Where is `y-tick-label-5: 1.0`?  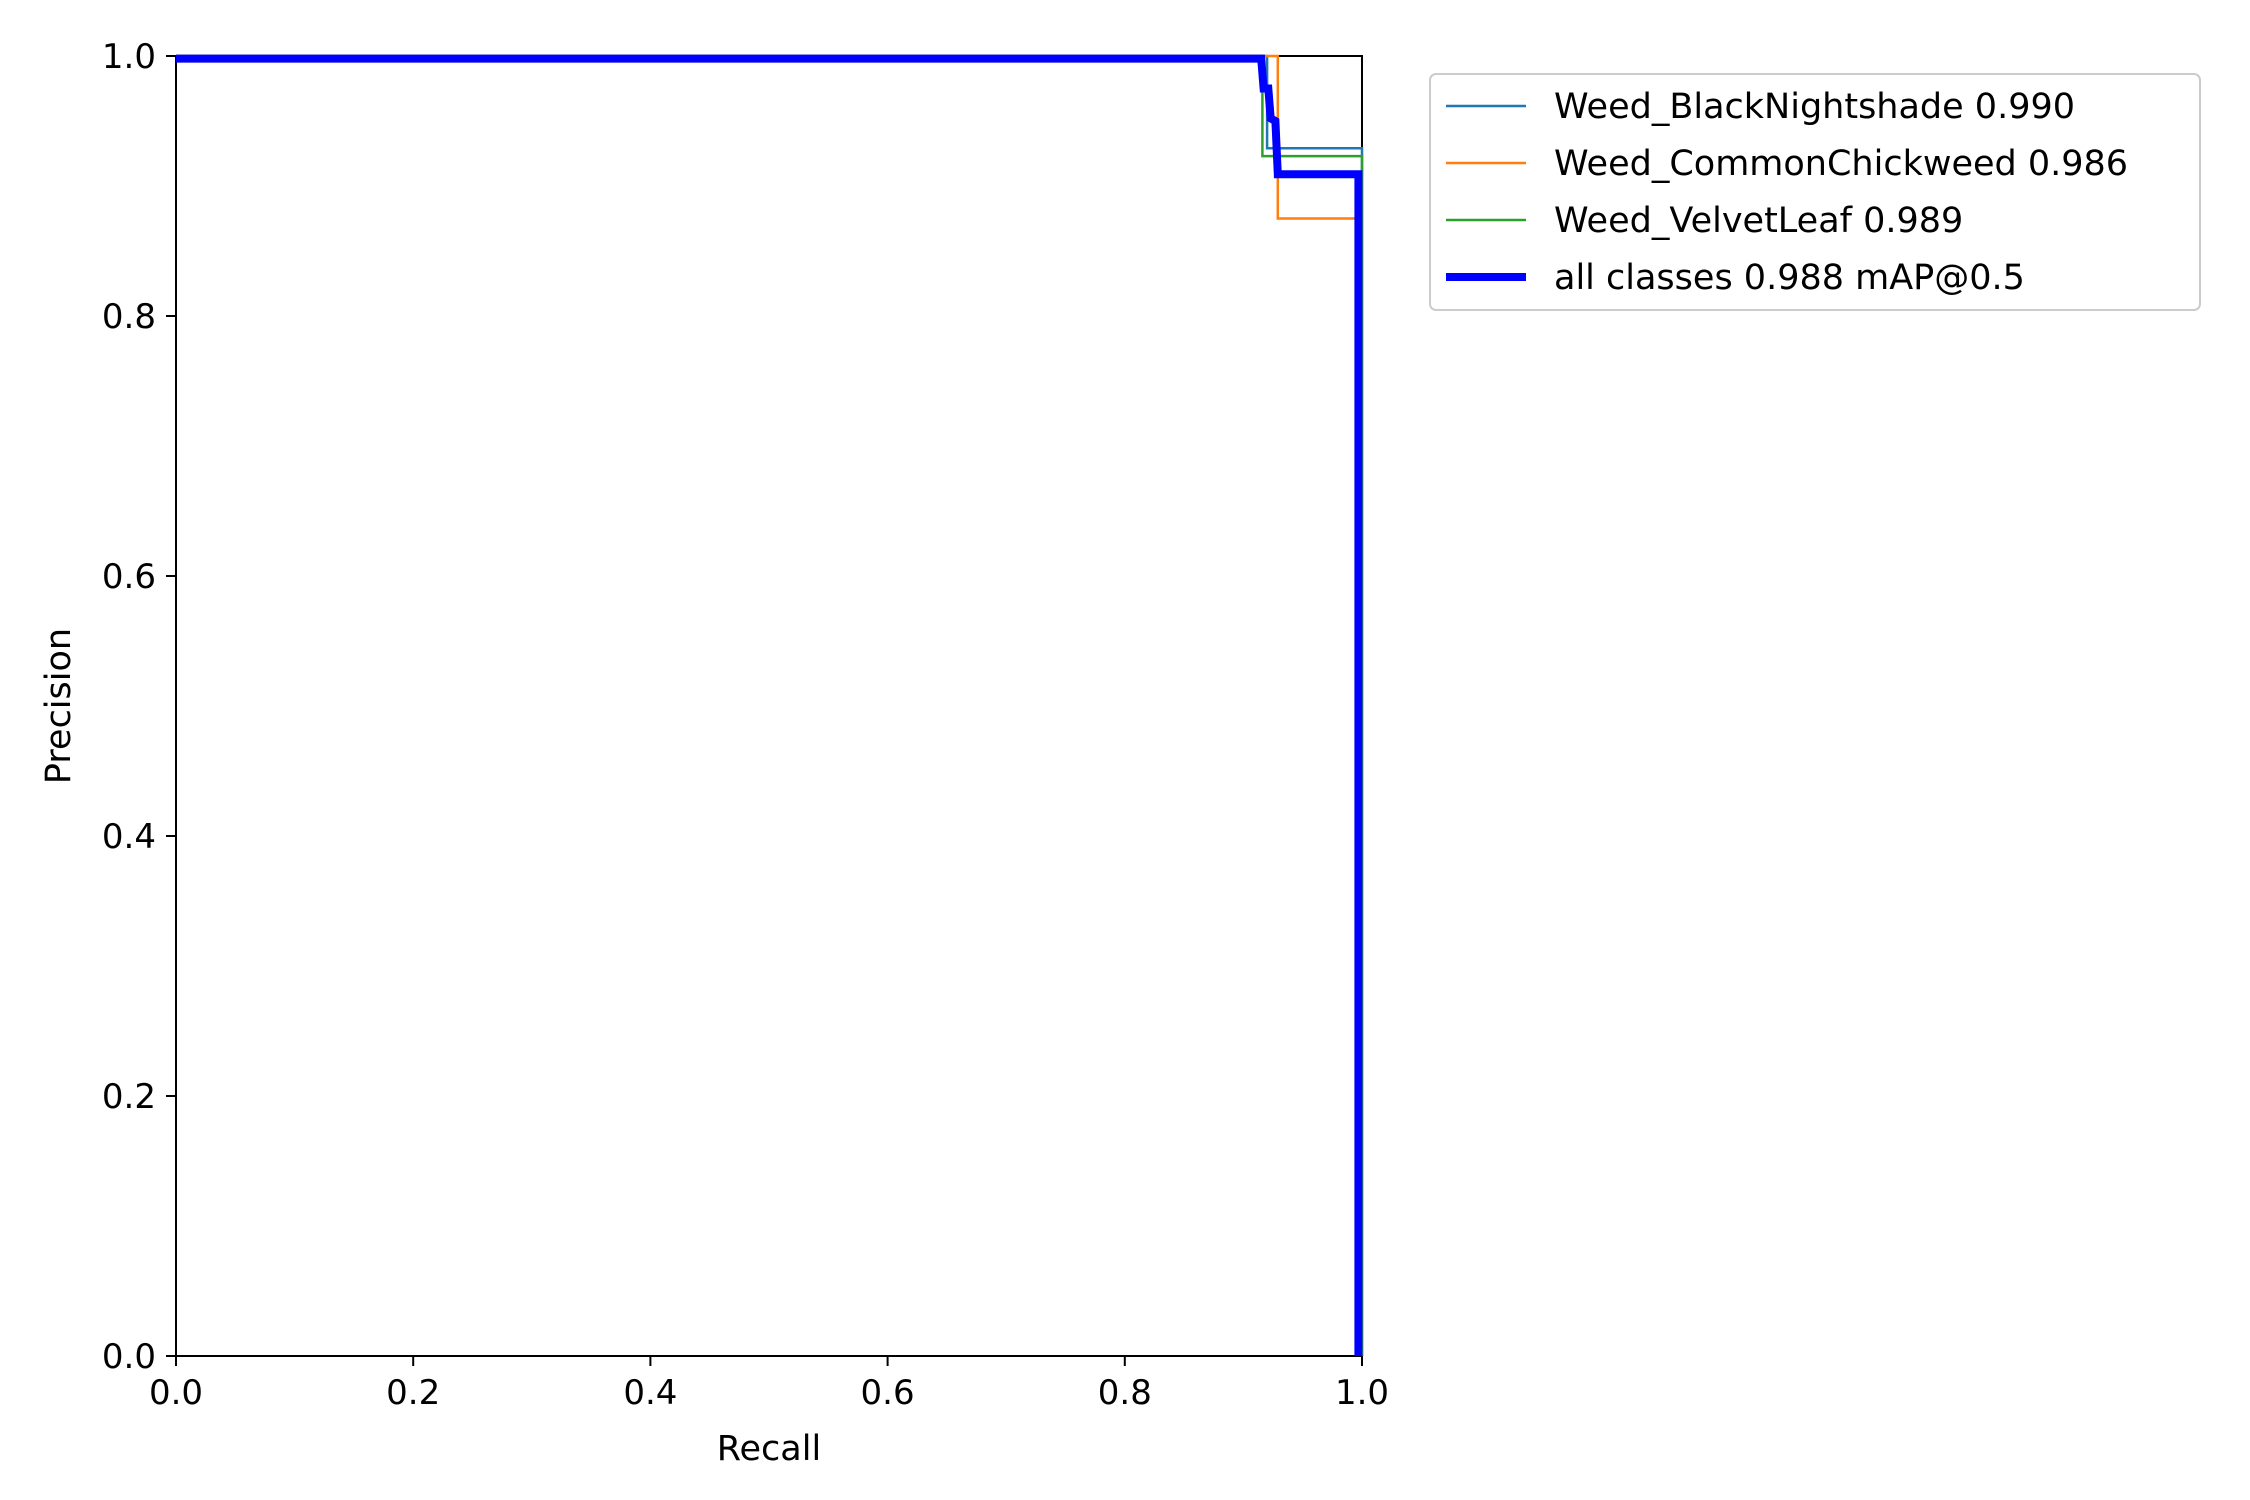
y-tick-label-5: 1.0 is located at coordinates (129, 57).